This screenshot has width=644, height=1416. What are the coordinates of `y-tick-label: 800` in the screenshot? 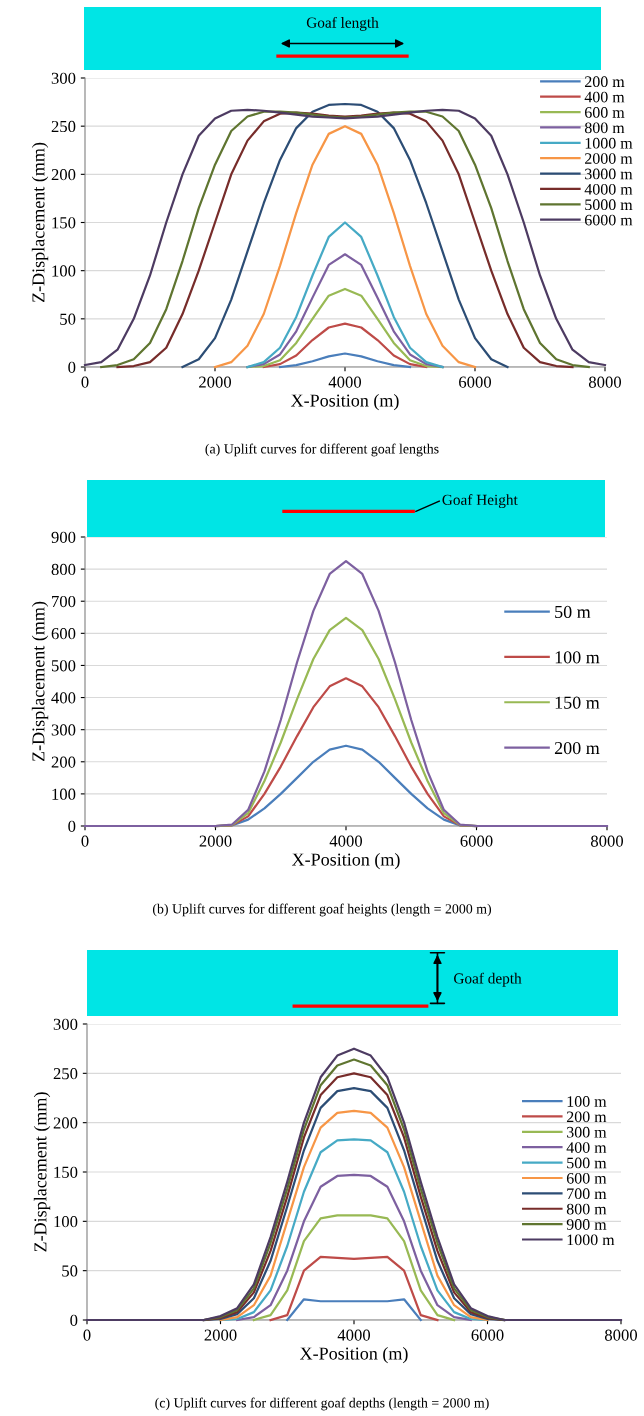 It's located at (63, 569).